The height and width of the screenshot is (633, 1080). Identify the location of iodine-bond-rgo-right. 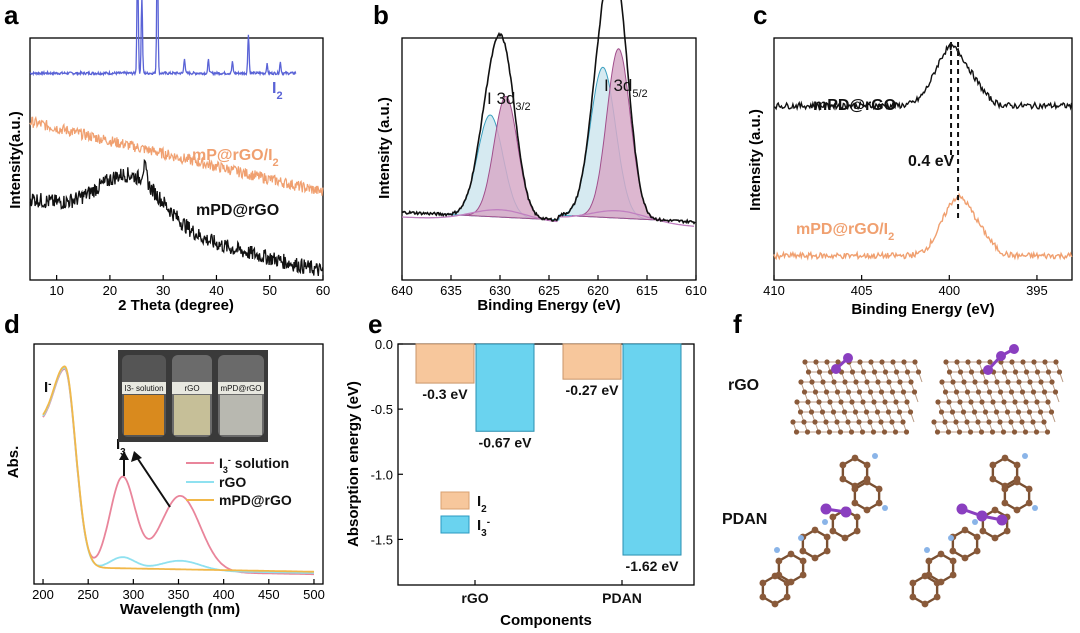
(1000, 359).